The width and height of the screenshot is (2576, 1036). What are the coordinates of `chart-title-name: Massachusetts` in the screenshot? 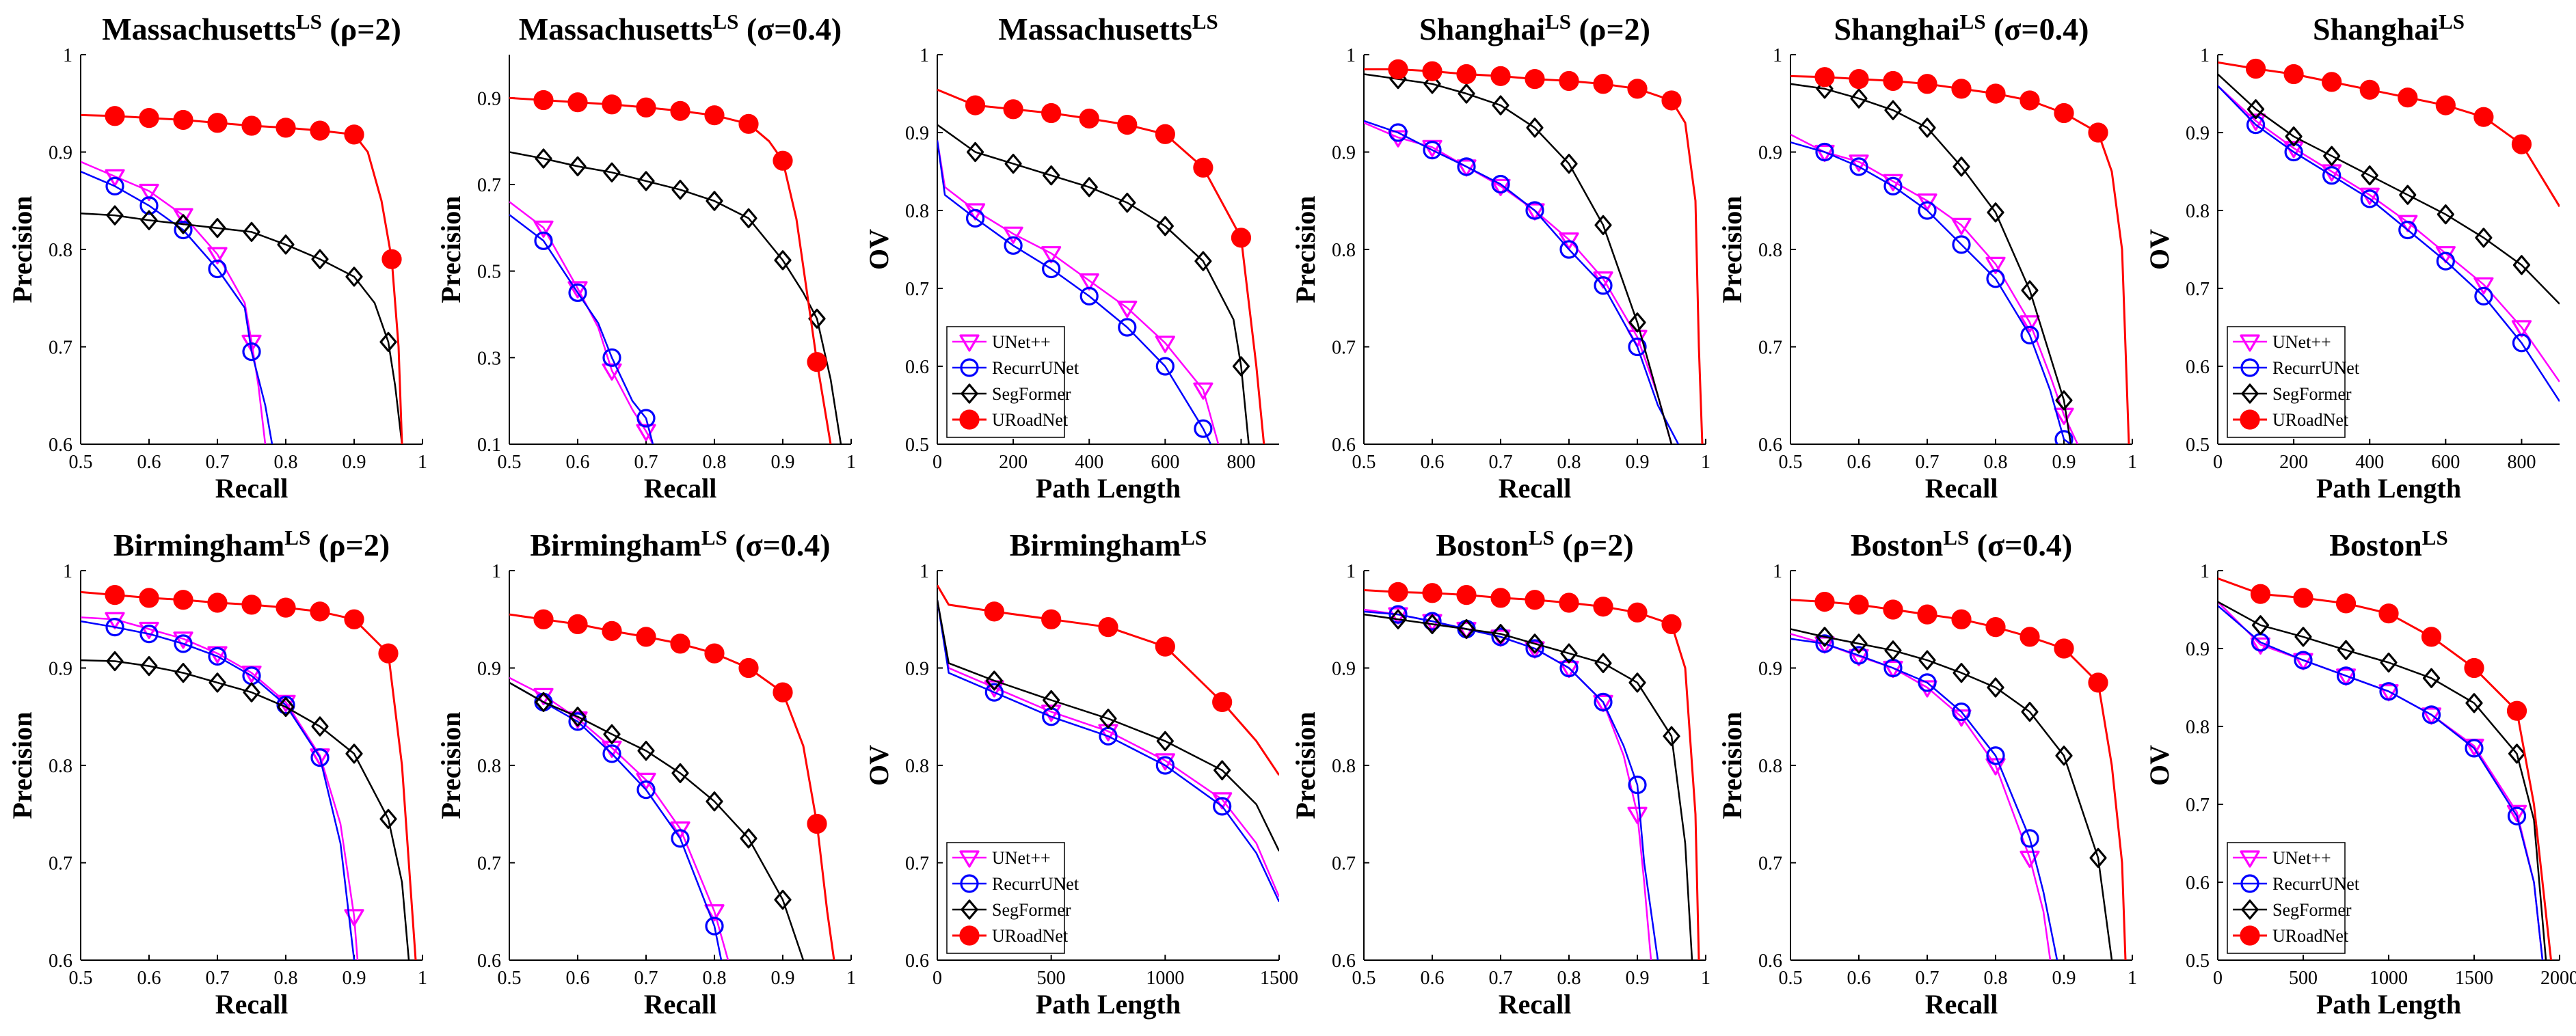 It's located at (199, 29).